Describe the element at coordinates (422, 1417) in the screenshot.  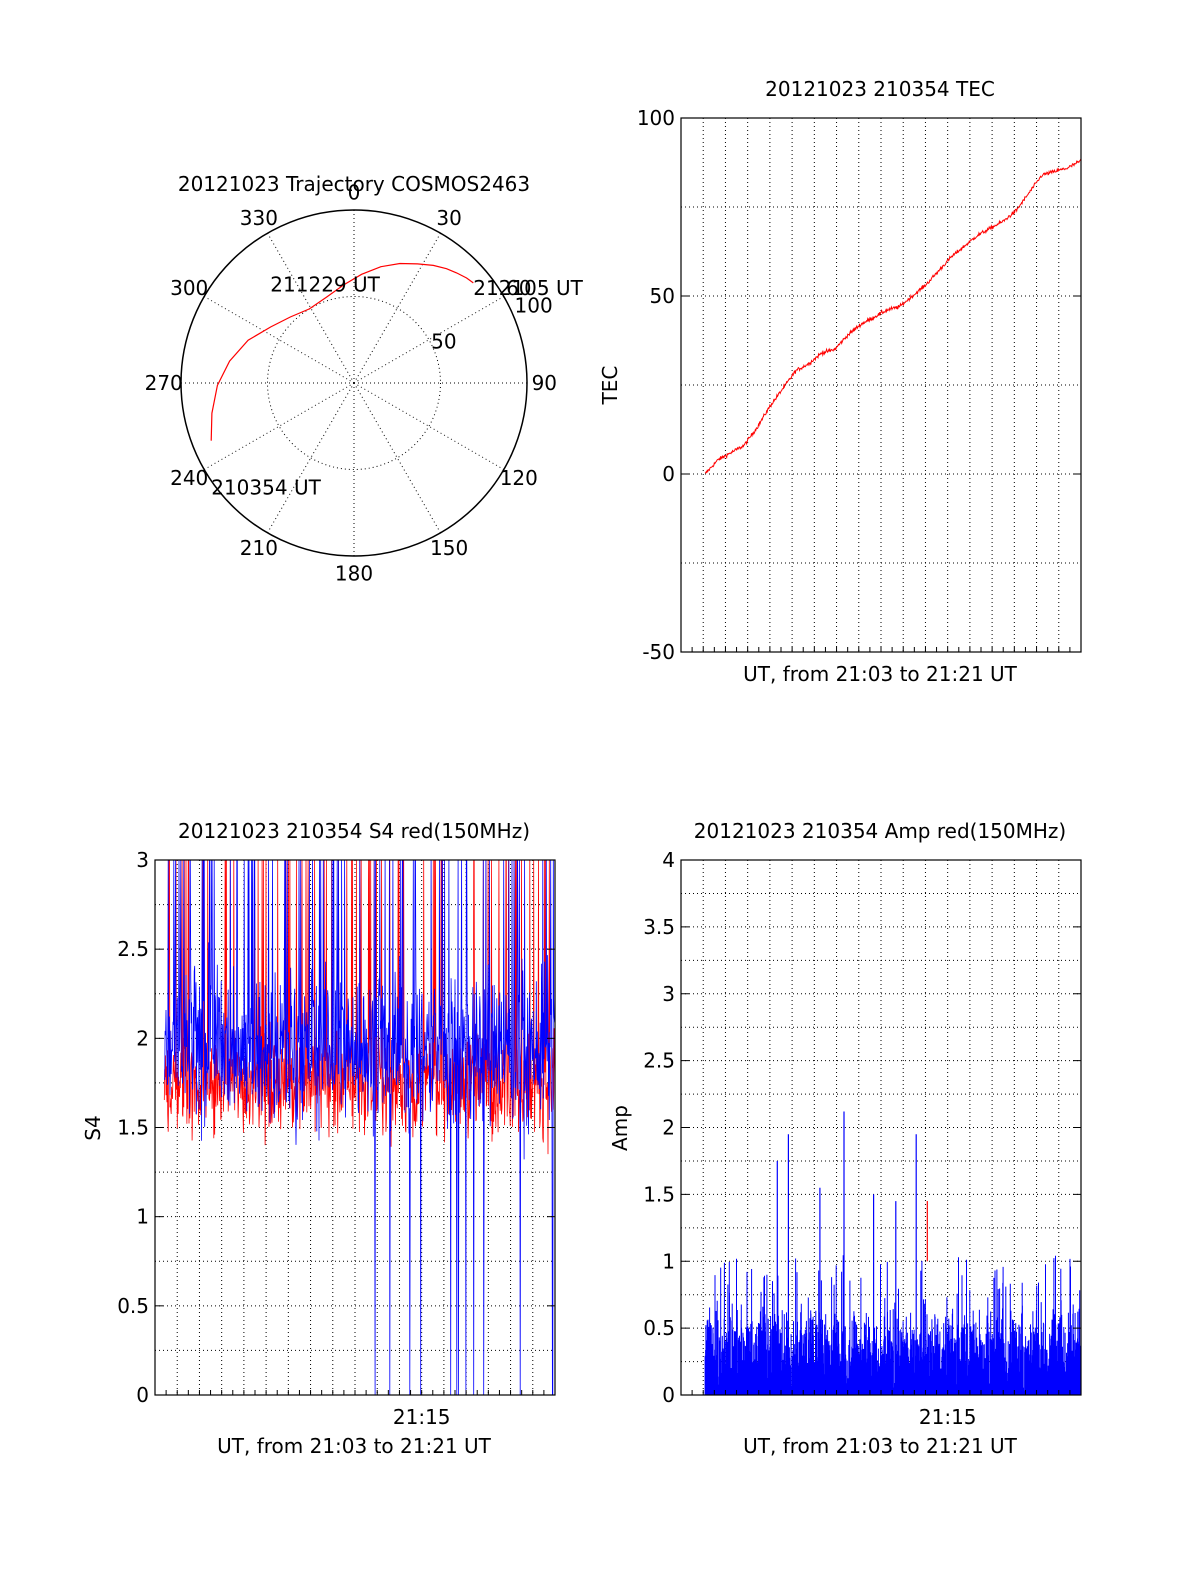
I see `s4-x-tick-label: 21:15` at that location.